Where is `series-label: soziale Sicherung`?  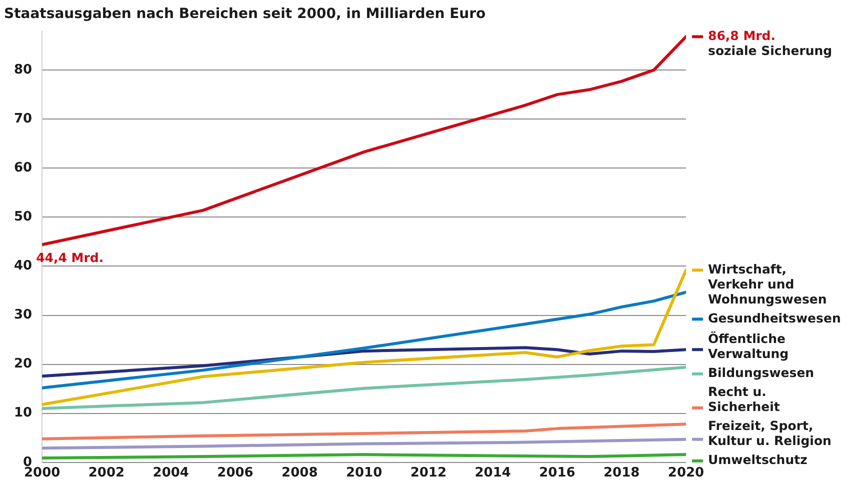 series-label: soziale Sicherung is located at coordinates (770, 50).